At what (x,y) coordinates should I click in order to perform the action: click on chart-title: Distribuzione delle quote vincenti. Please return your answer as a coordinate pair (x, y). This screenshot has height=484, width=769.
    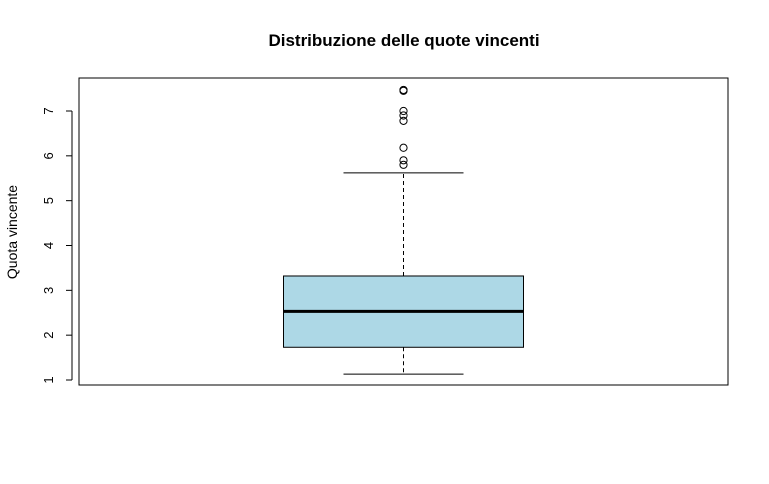
    Looking at the image, I should click on (403, 40).